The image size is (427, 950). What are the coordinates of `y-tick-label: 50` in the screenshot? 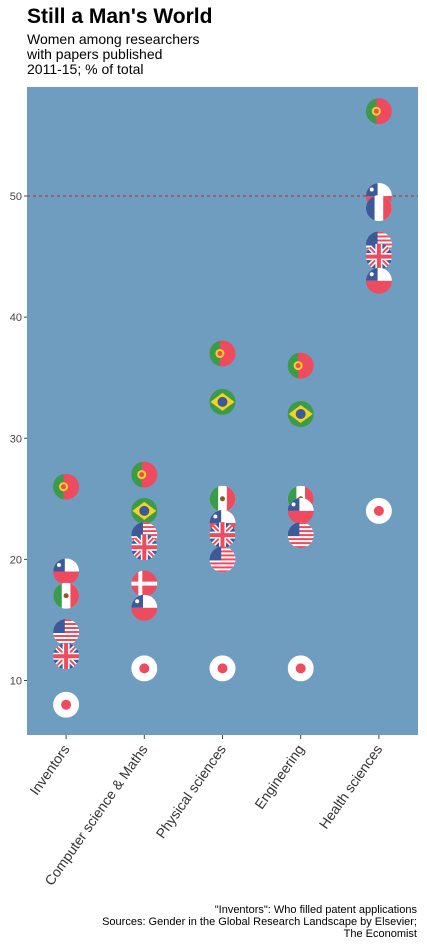 It's located at (16, 197).